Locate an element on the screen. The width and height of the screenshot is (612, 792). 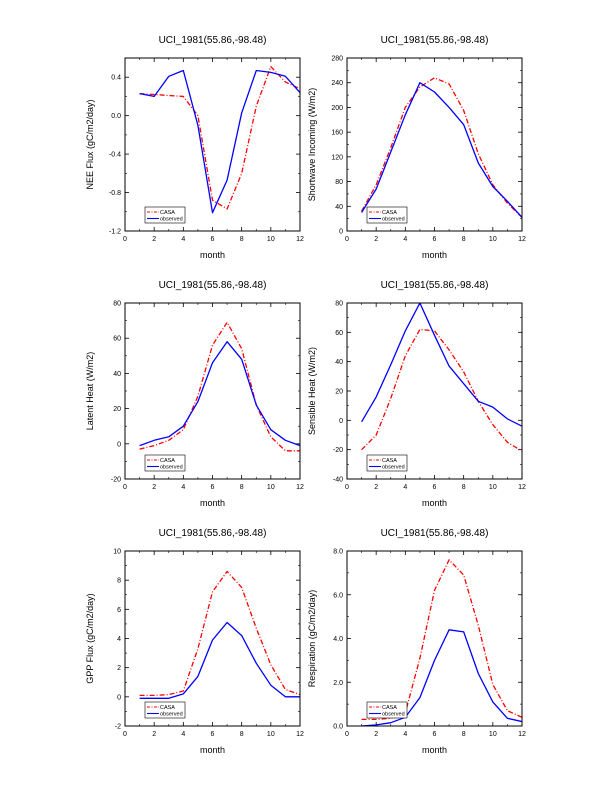
y-tick-label: 200 is located at coordinates (337, 108).